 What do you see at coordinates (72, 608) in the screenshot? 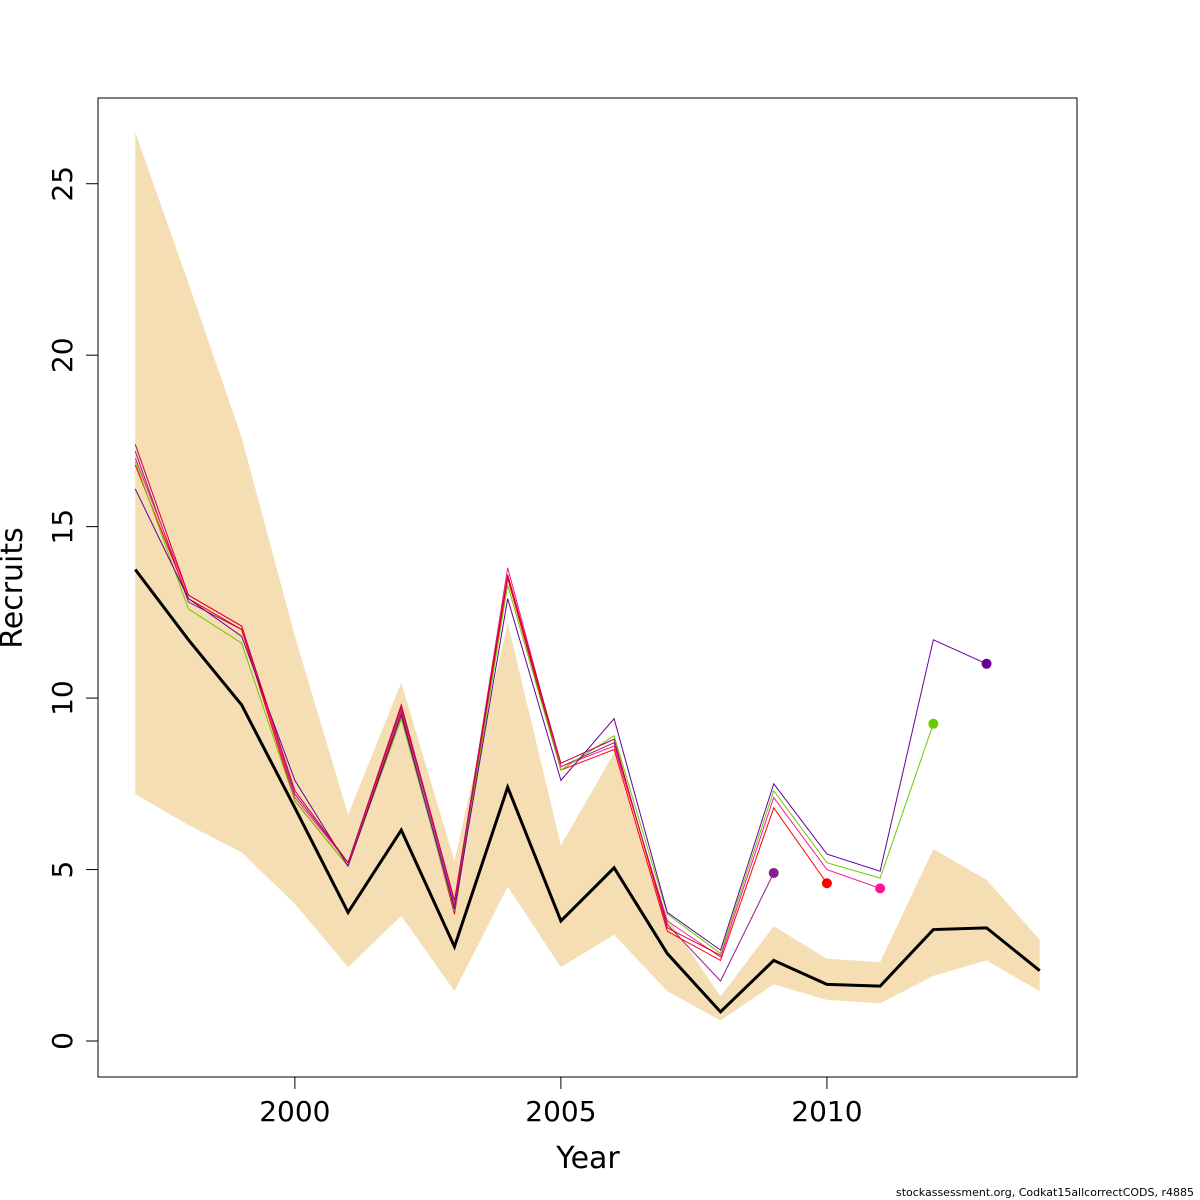
I see `y-axis: 0 5 10 15 20 25` at bounding box center [72, 608].